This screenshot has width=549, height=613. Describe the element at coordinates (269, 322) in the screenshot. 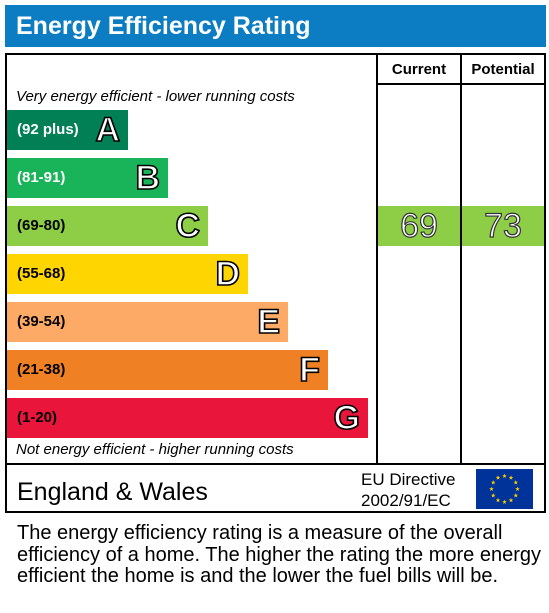

I see `band-letter: E` at that location.